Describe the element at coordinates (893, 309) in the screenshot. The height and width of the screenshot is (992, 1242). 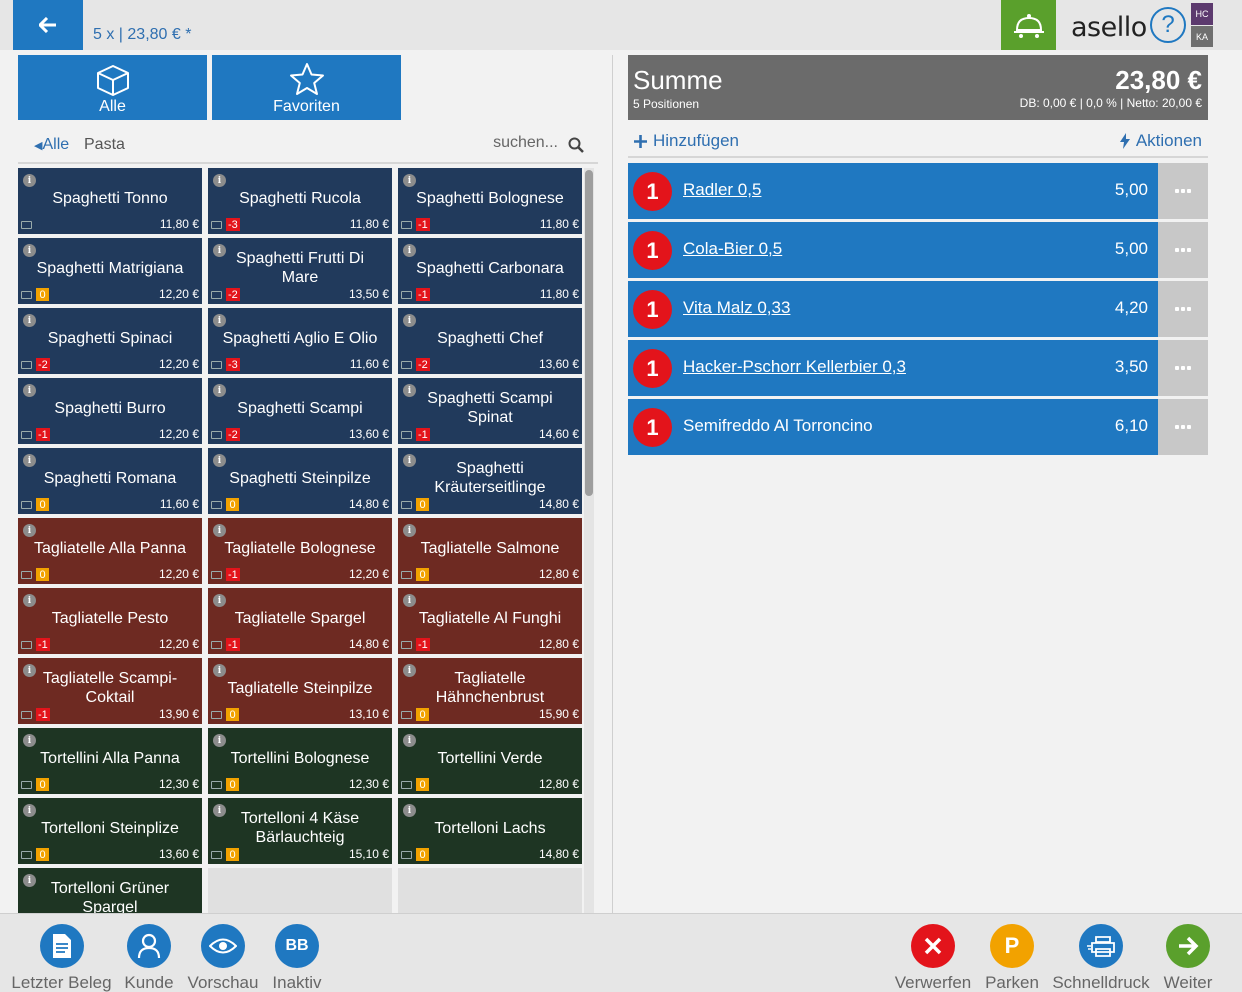
I see `cart-item-body: 1 Vita Malz 0,33 4,20` at that location.